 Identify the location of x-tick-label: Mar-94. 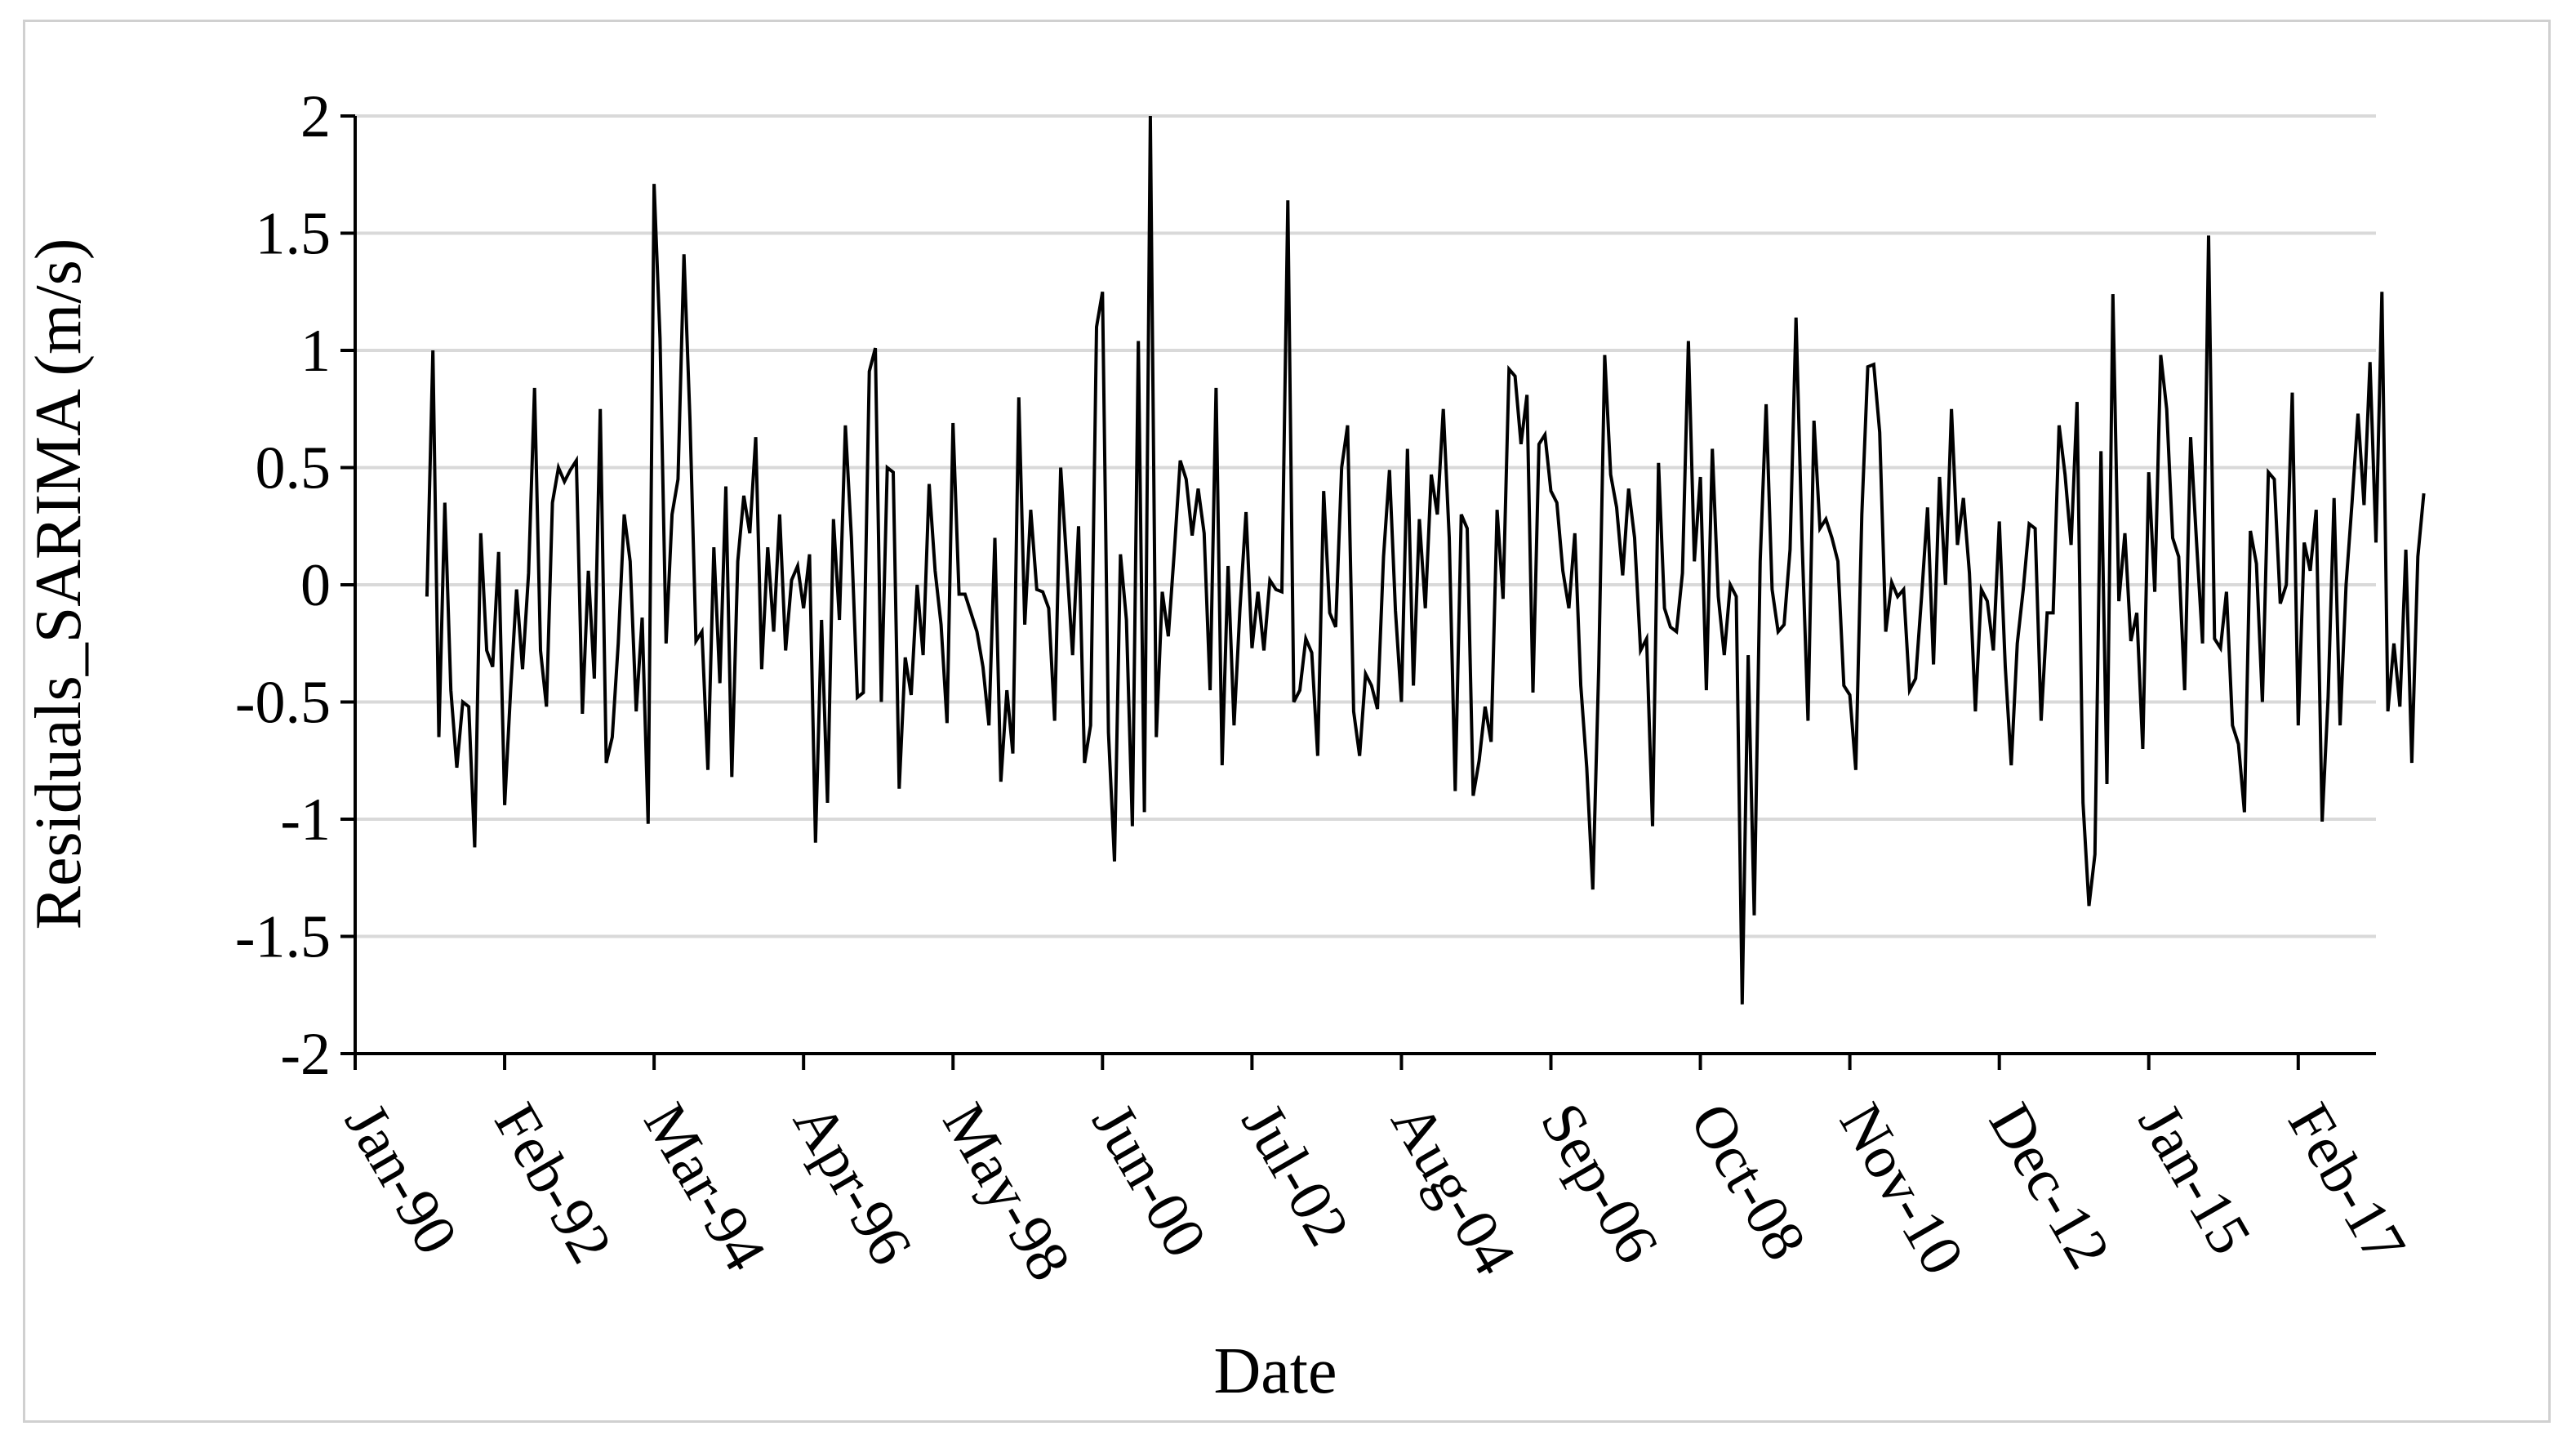
(704, 1187).